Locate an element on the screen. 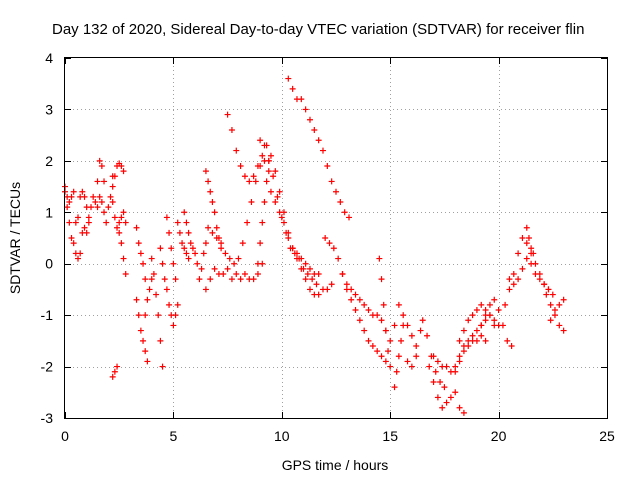 This screenshot has width=640, height=480. x-axis-label: GPS time / hours is located at coordinates (335, 465).